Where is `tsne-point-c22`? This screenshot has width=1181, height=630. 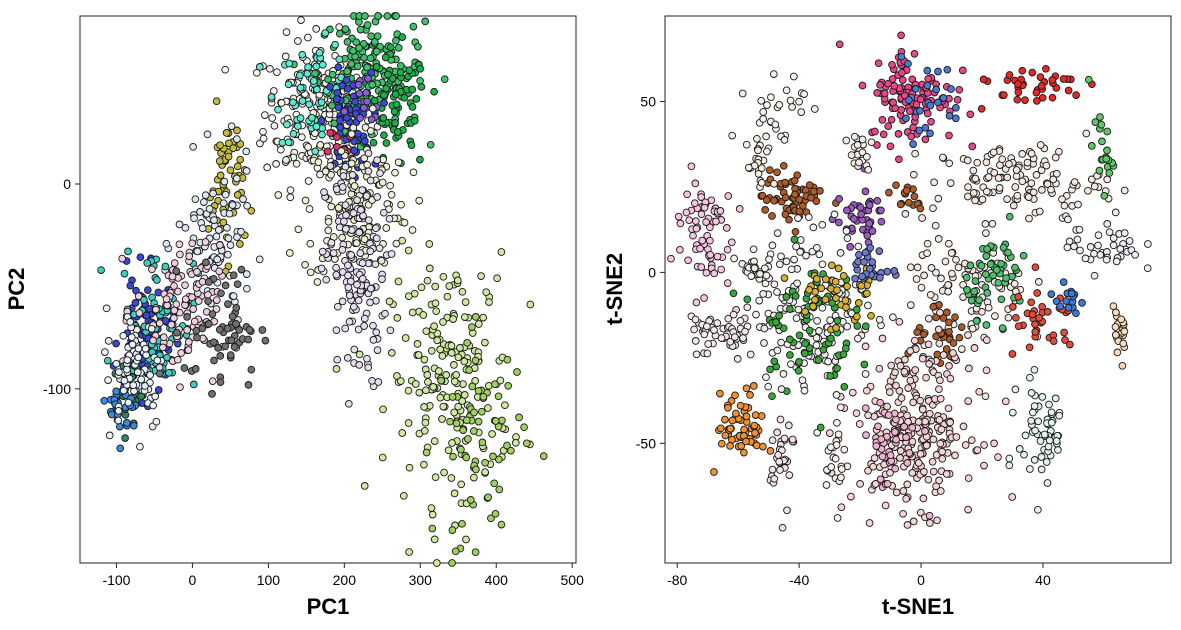
tsne-point-c22 is located at coordinates (694, 329).